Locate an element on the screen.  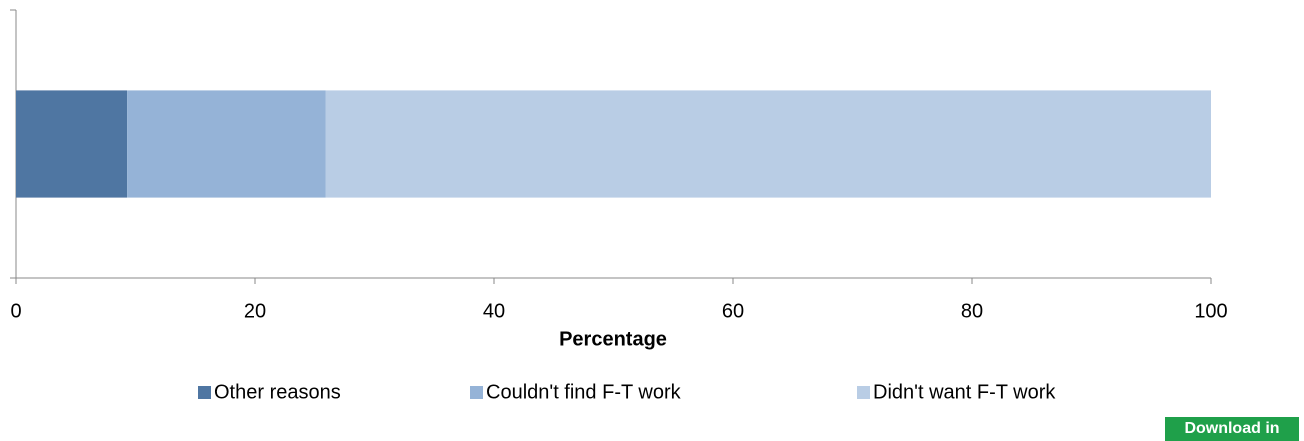
x-tick-label: 100 is located at coordinates (1210, 311).